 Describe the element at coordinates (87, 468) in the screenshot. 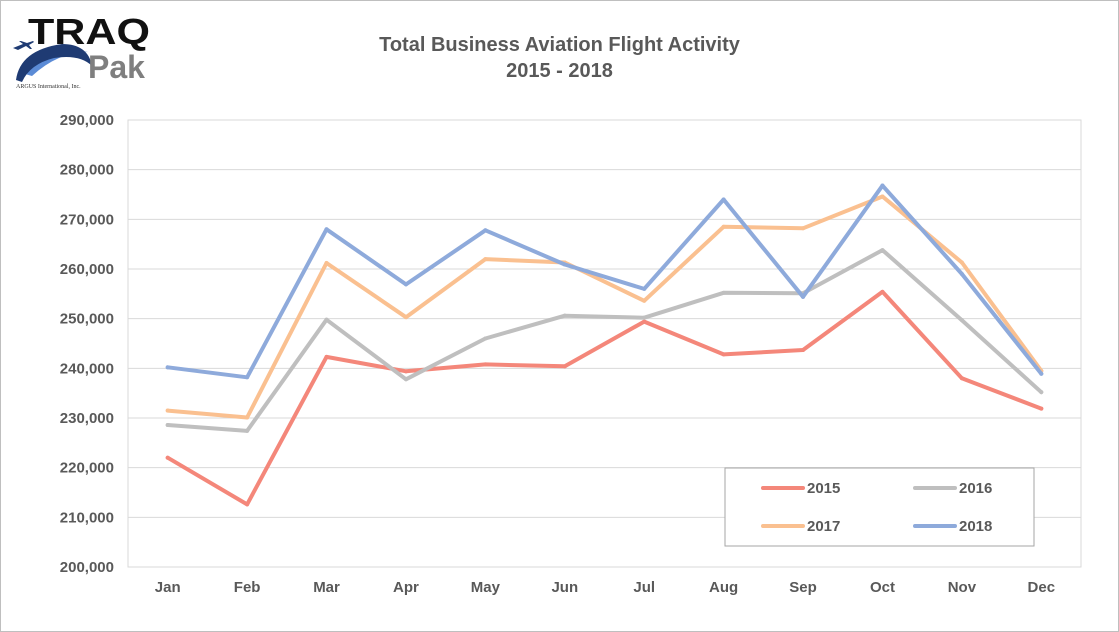

I see `y-tick-label: 220,000` at that location.